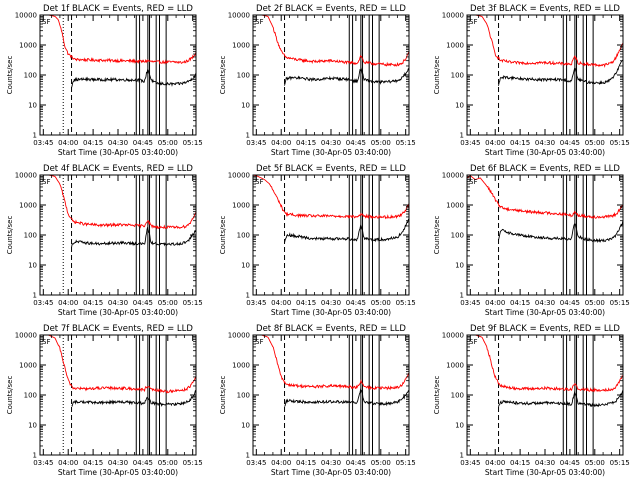  What do you see at coordinates (331, 9) in the screenshot?
I see `panel-title: Det 2f BLACK = Events, RED = LLD` at bounding box center [331, 9].